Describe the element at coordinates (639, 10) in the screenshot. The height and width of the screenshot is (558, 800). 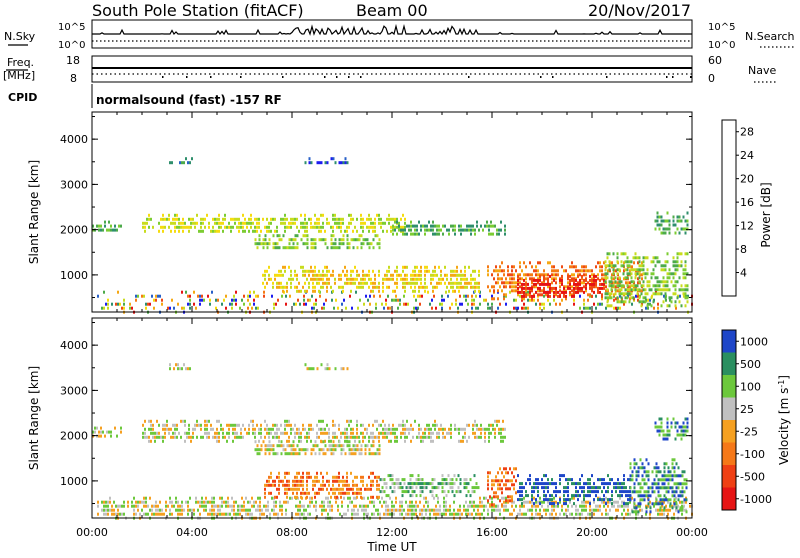
I see `date-title: 20/Nov/2017` at that location.